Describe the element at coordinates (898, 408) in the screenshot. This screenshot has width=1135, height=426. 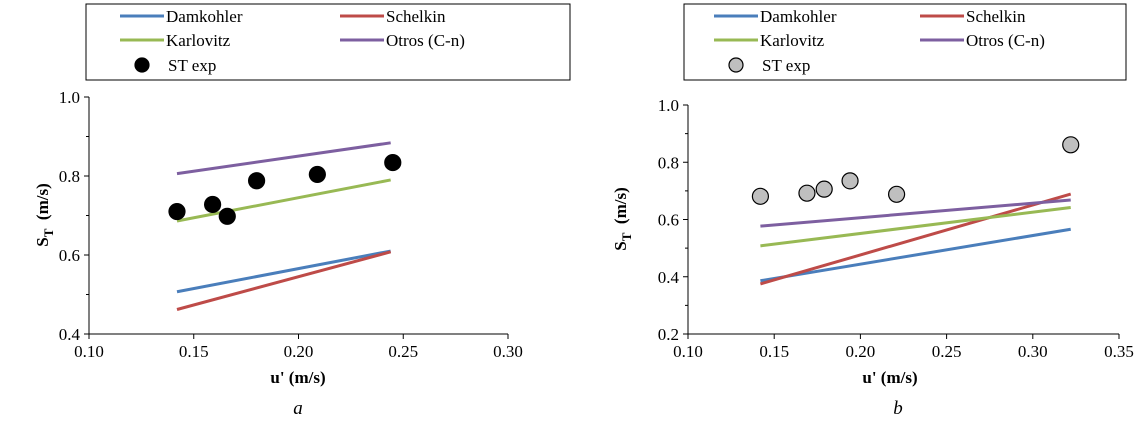
I see `panel-caption: b` at that location.